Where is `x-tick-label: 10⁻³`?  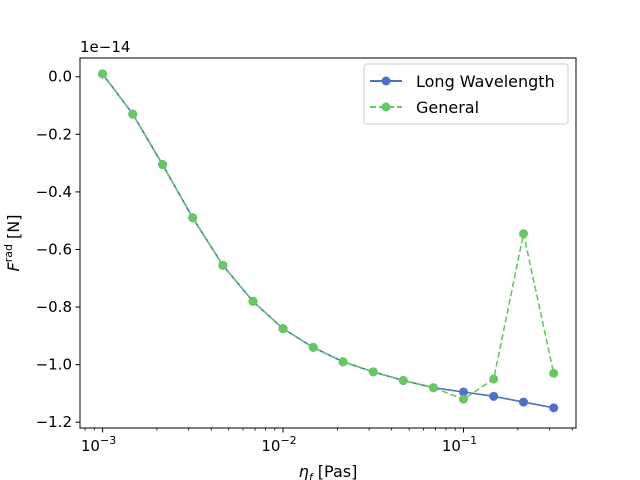
x-tick-label: 10⁻³ is located at coordinates (98, 444).